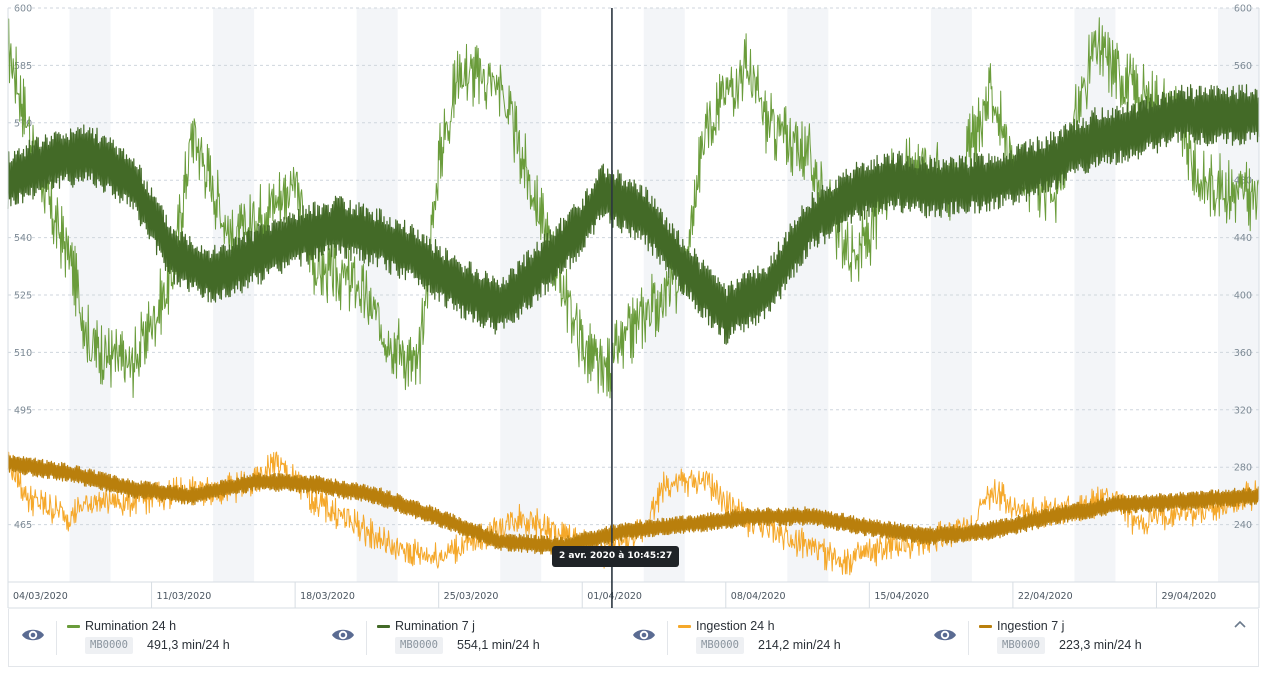 This screenshot has width=1267, height=675. Describe the element at coordinates (327, 596) in the screenshot. I see `x-tick-label: 18/03/2020` at that location.